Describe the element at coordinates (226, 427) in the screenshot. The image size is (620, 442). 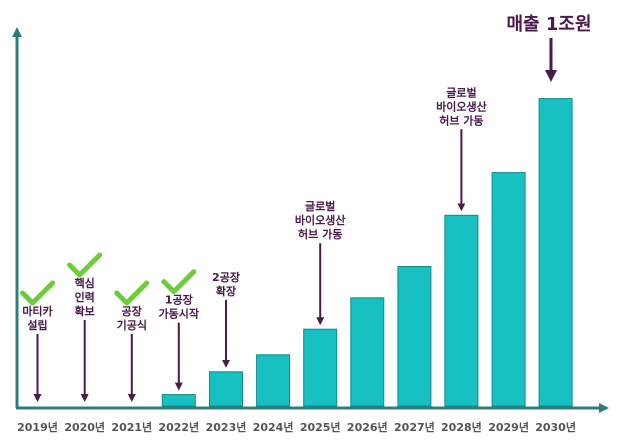
I see `x-tick-label: 2023년` at that location.